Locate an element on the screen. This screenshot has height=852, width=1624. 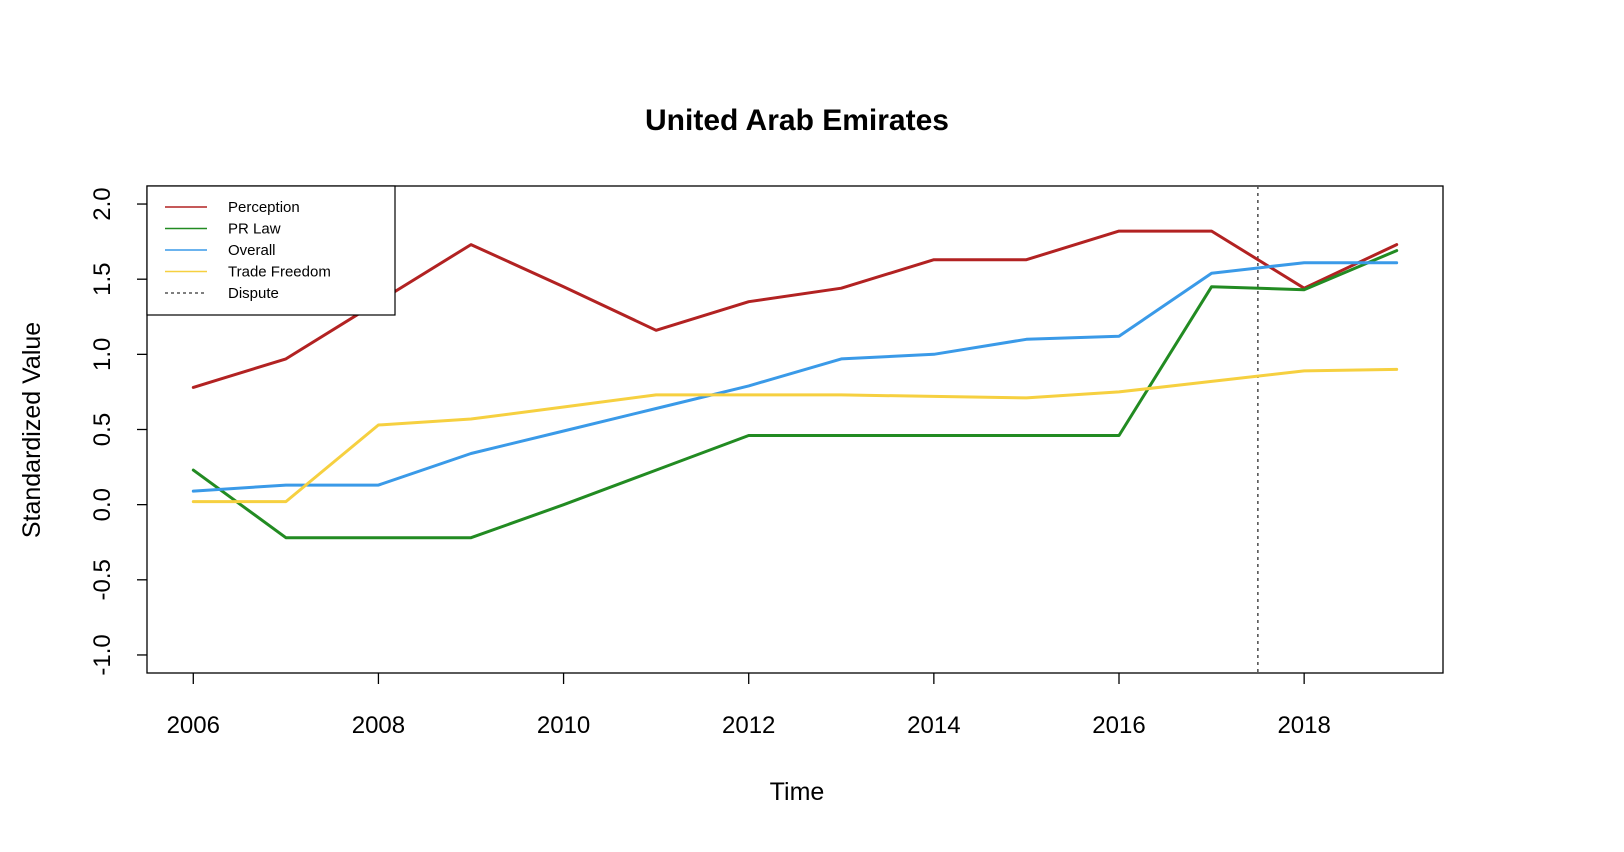
y-axis-label: Standardized Value is located at coordinates (32, 430).